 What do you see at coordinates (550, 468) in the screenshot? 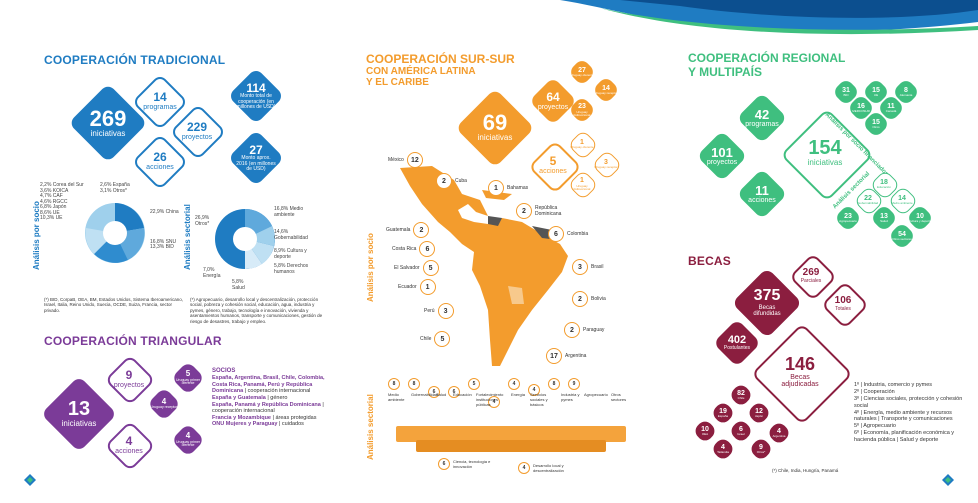
I see `sector-bottom-1: 4 Desarrollo local y descentralización` at bounding box center [550, 468].